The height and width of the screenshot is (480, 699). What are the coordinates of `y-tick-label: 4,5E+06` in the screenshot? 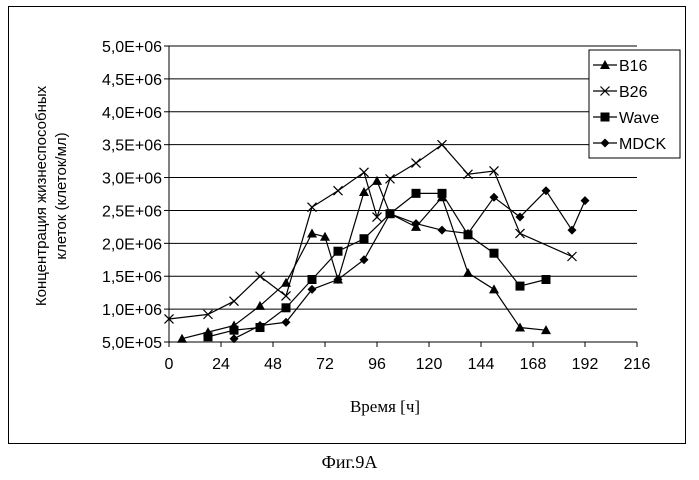 It's located at (132, 80).